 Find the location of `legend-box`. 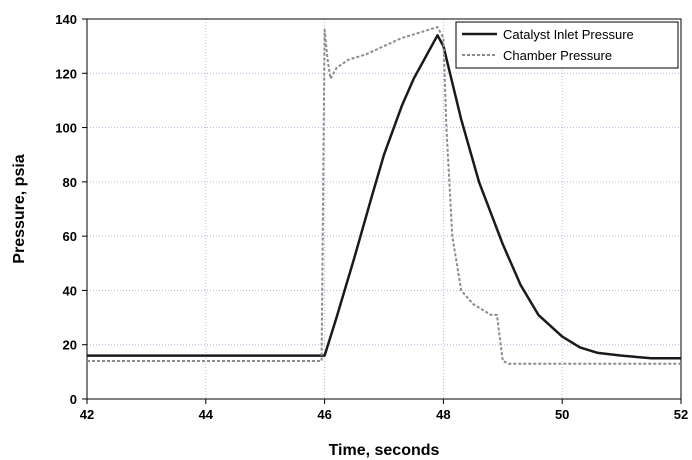

legend-box is located at coordinates (567, 45).